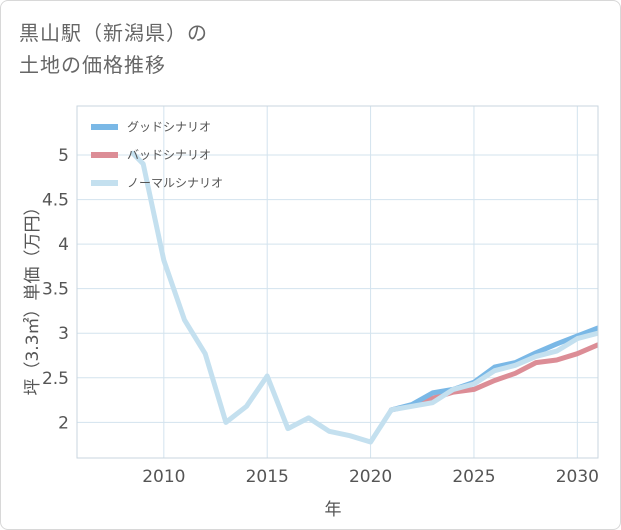 The width and height of the screenshot is (621, 530). I want to click on y-tick-label: 4.5, so click(55, 201).